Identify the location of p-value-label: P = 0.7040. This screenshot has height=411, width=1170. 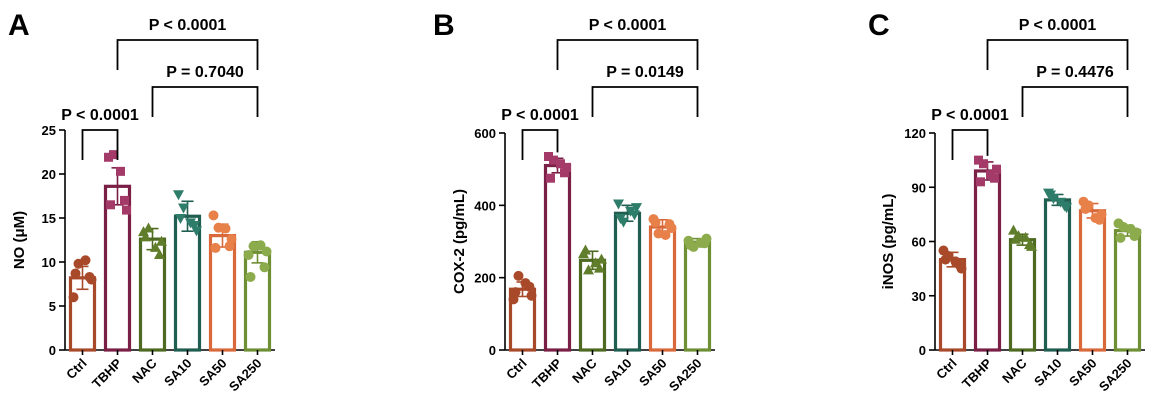
(205, 72).